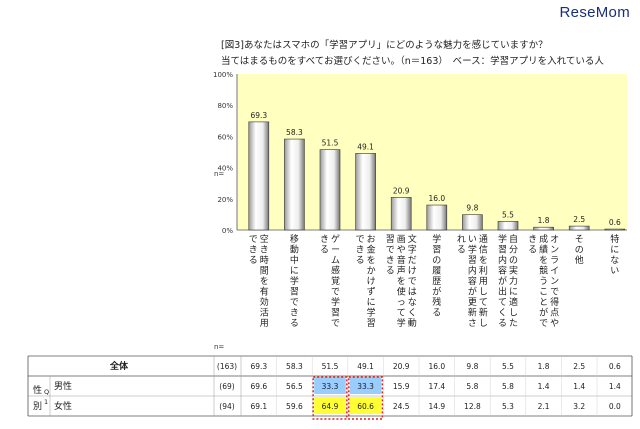 The image size is (640, 429). I want to click on y-tick-label: 100%, so click(223, 75).